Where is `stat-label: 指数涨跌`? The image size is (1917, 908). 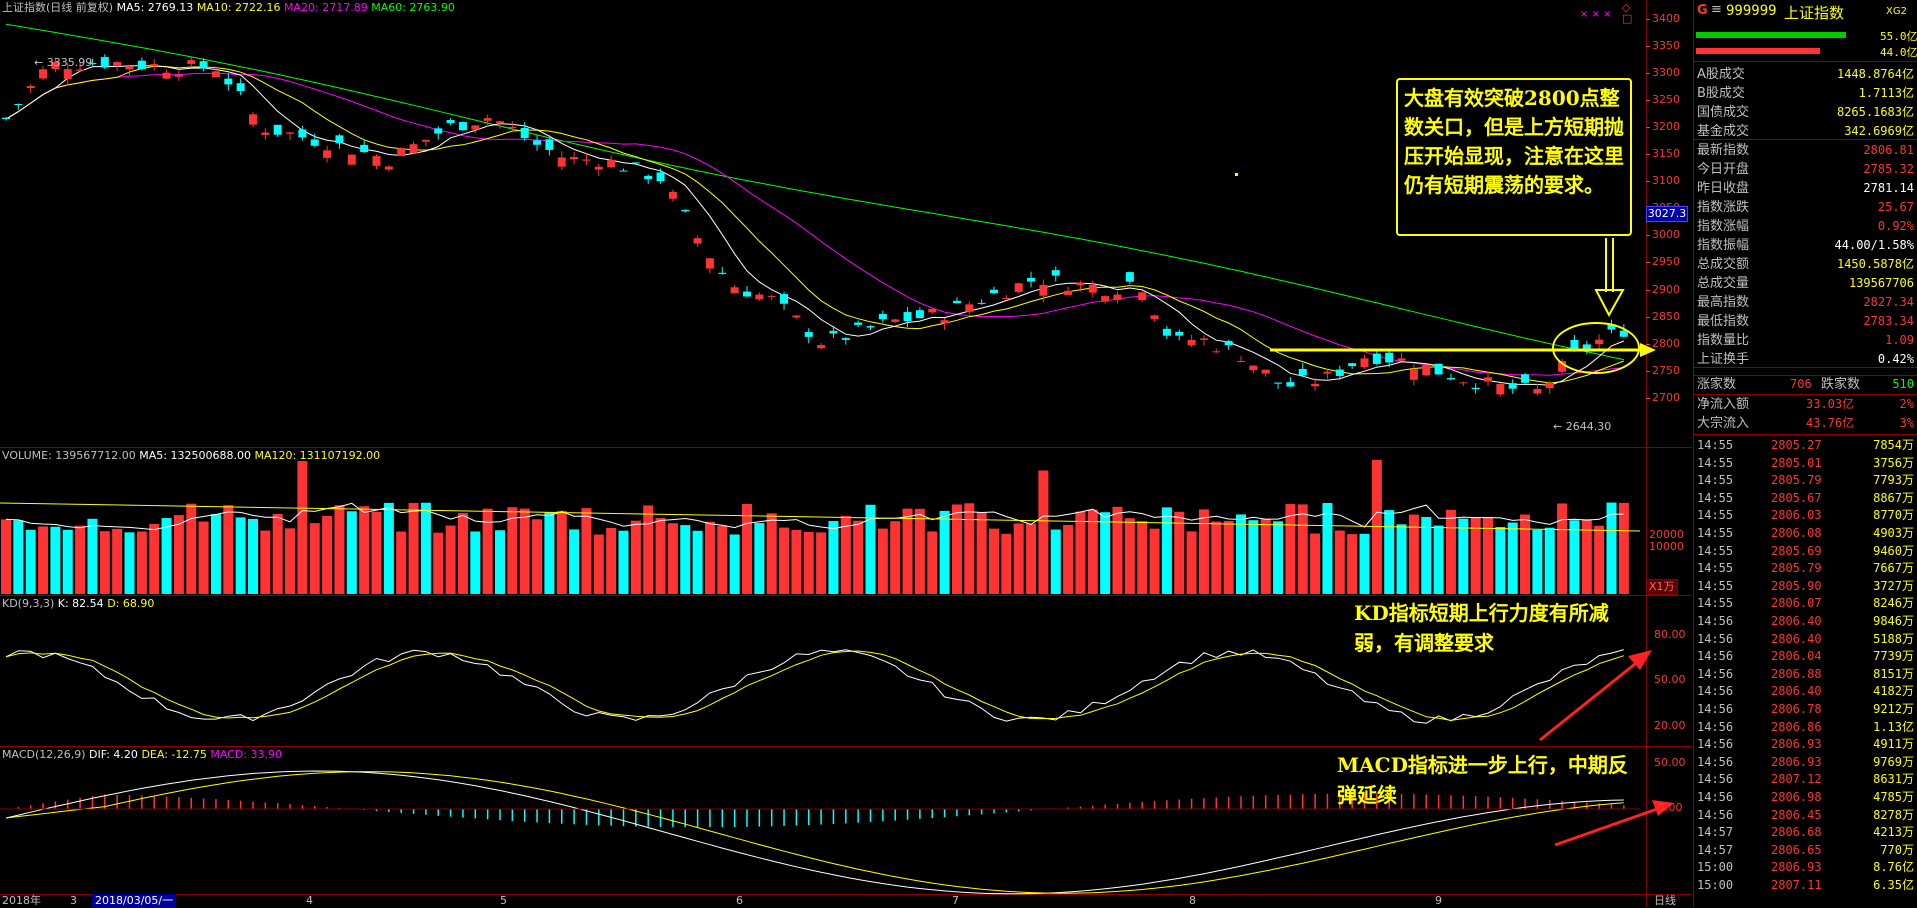 stat-label: 指数涨跌 is located at coordinates (1723, 207).